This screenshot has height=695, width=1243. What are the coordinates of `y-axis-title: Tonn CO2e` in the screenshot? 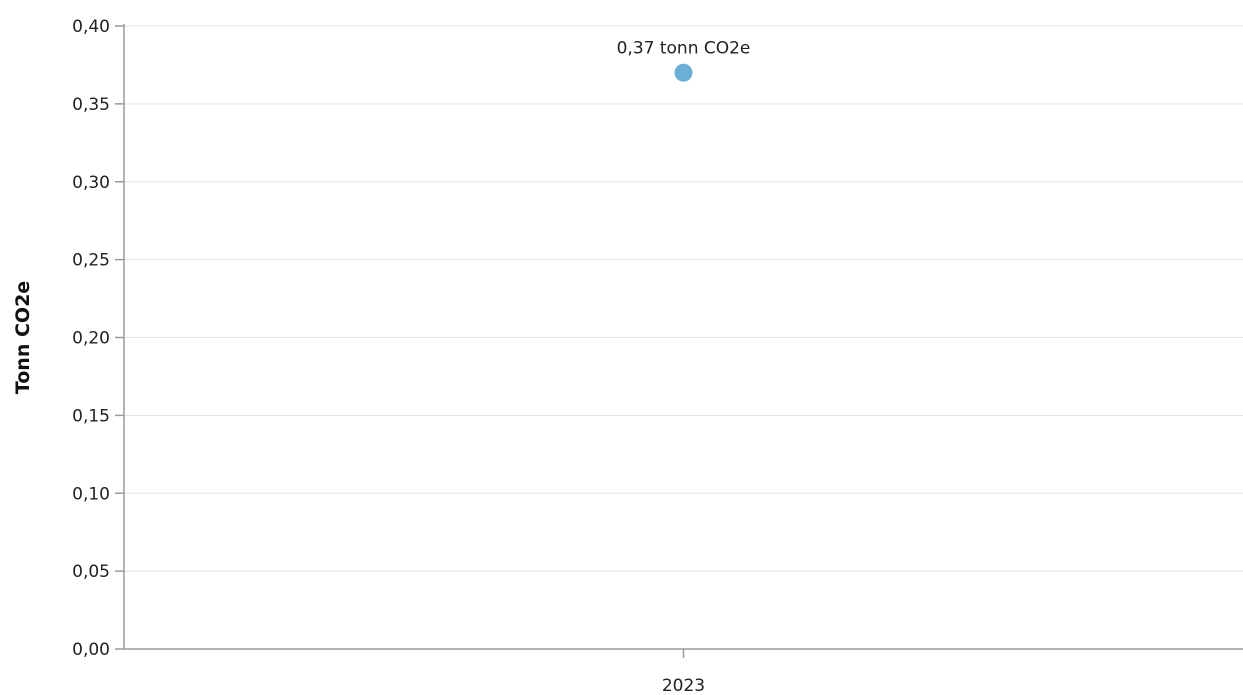 It's located at (23, 337).